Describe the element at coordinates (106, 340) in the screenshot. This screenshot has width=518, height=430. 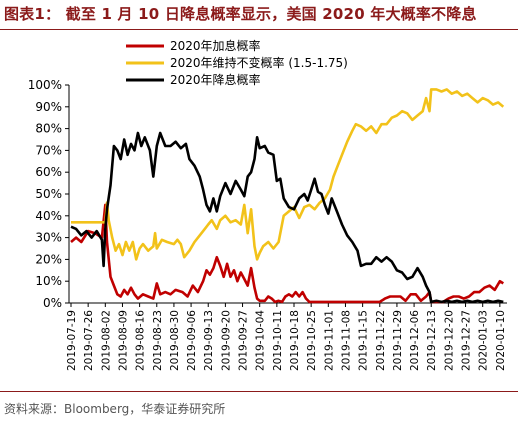
I see `x-tick-label: 2019-08-02` at that location.